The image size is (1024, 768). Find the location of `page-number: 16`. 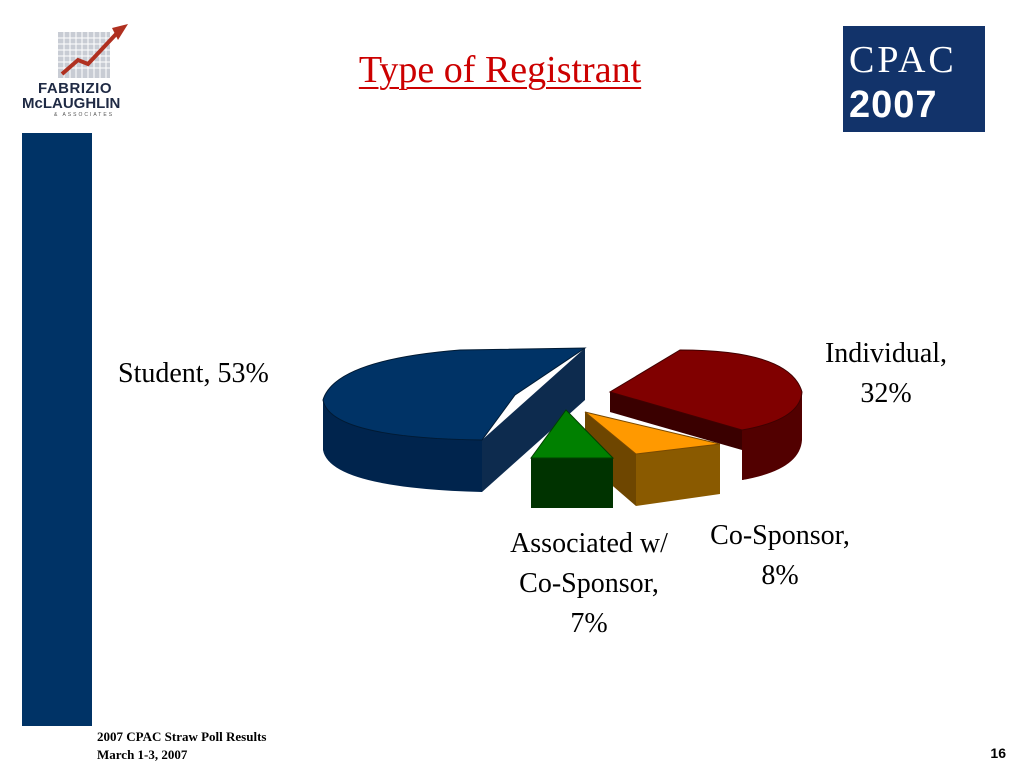

page-number: 16 is located at coordinates (998, 753).